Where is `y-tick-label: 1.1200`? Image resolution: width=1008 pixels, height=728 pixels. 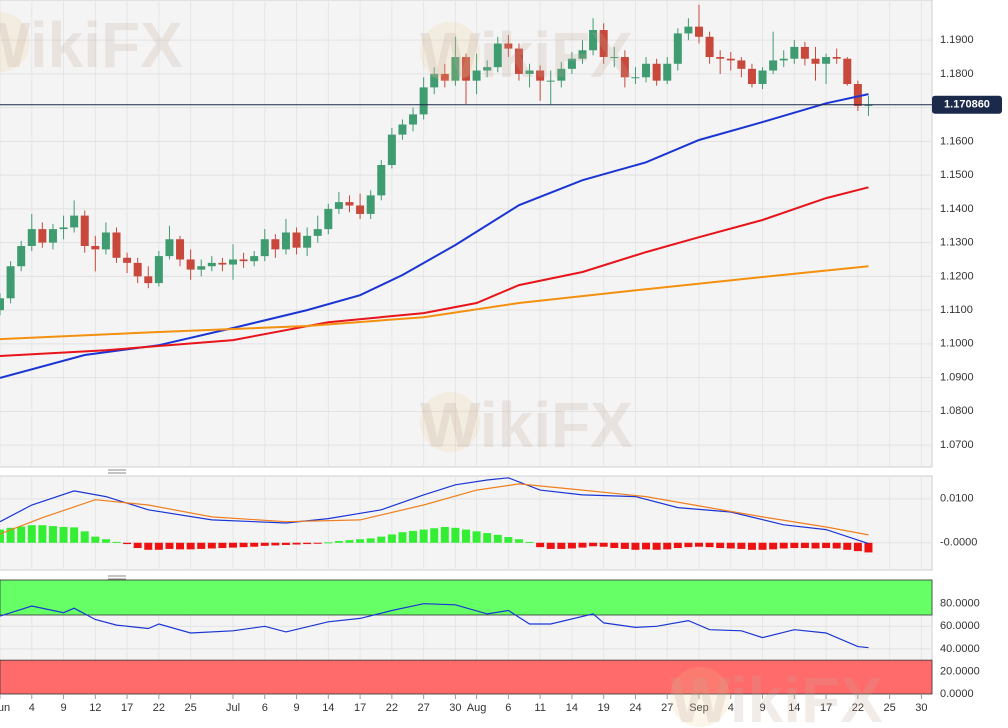
y-tick-label: 1.1200 is located at coordinates (957, 276).